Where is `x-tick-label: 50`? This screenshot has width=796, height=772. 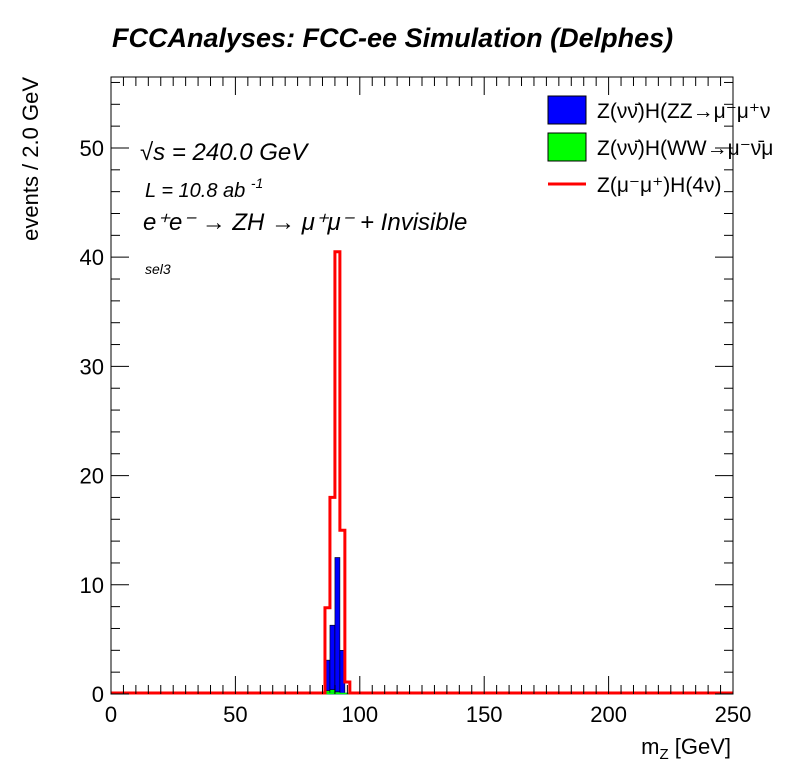
x-tick-label: 50 is located at coordinates (235, 714).